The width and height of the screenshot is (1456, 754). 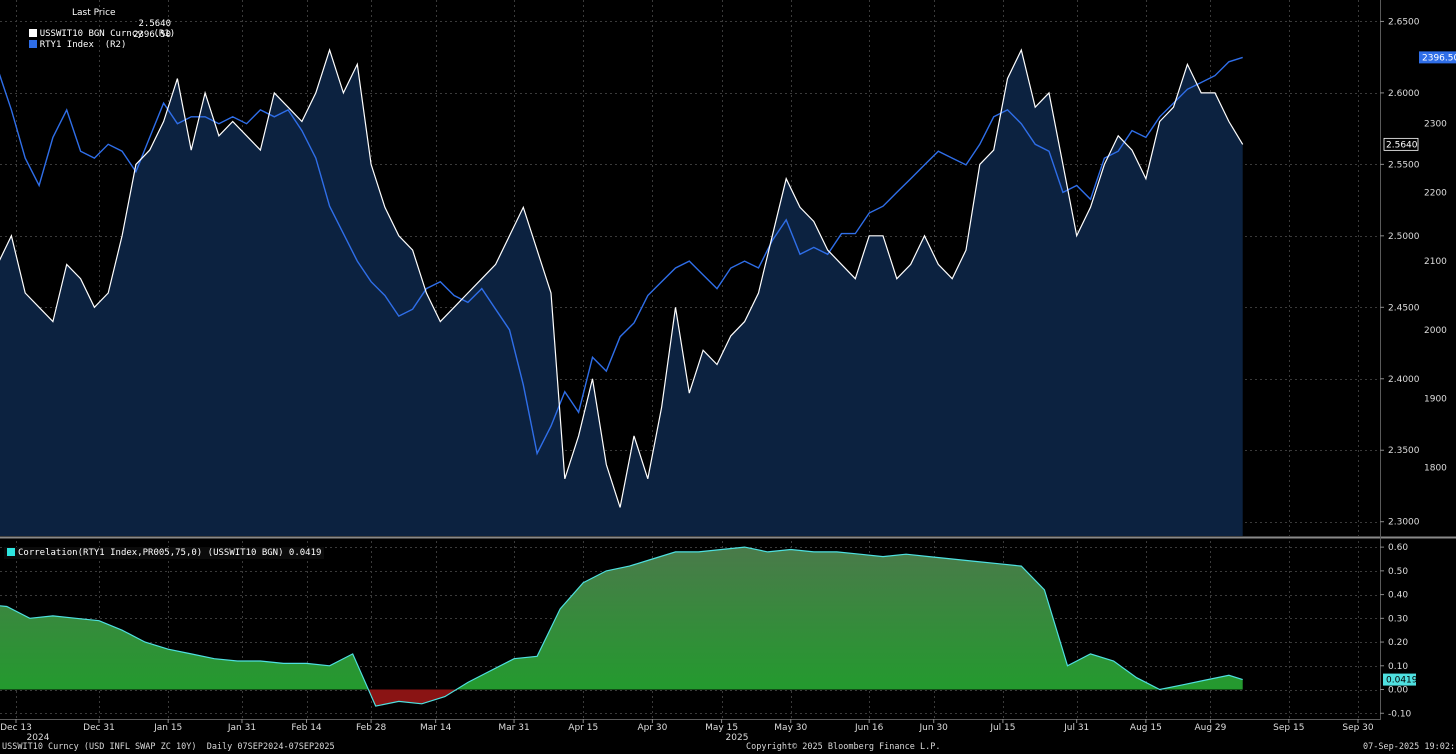 I want to click on r2-last-tag, so click(x=1437, y=57).